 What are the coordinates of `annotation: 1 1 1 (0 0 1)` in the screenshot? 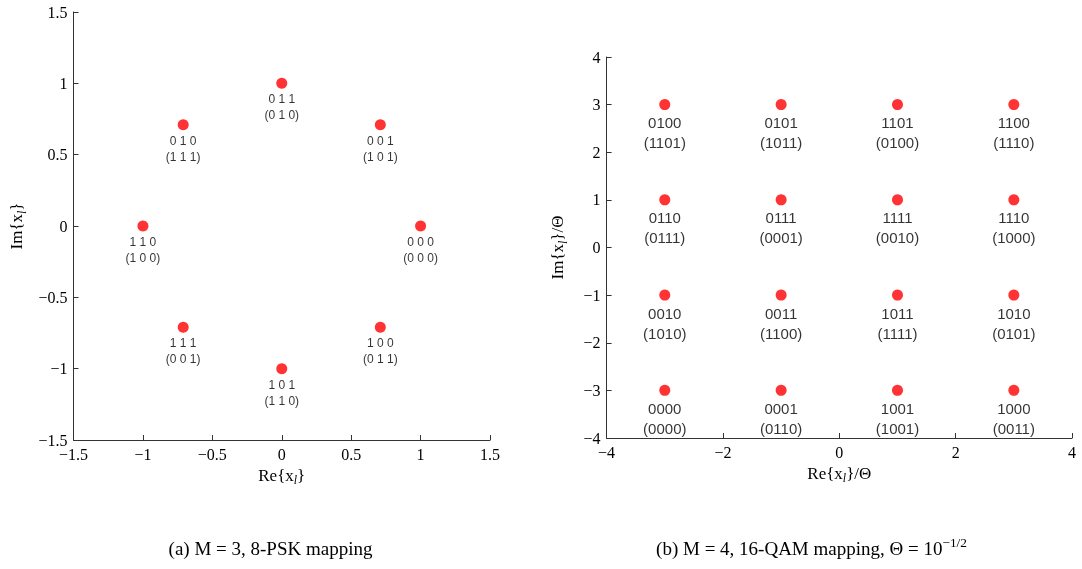 It's located at (183, 351).